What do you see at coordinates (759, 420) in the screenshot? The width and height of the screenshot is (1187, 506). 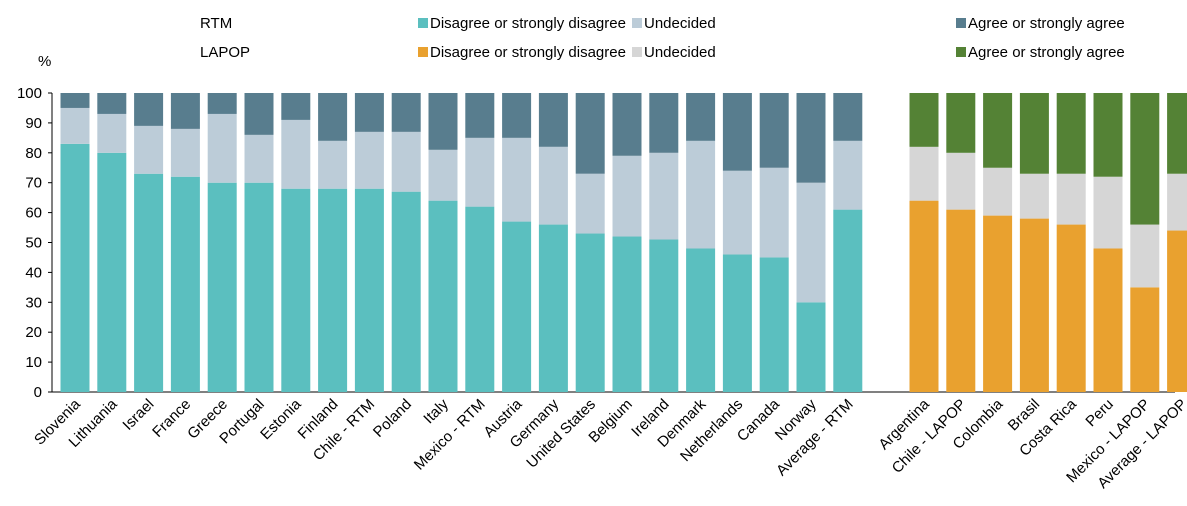 I see `x-tick-label: Canada` at bounding box center [759, 420].